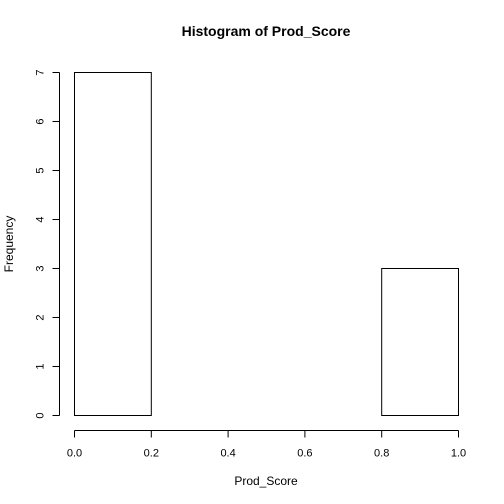 The height and width of the screenshot is (504, 504). Describe the element at coordinates (41, 121) in the screenshot. I see `y-tick-label: 6` at that location.